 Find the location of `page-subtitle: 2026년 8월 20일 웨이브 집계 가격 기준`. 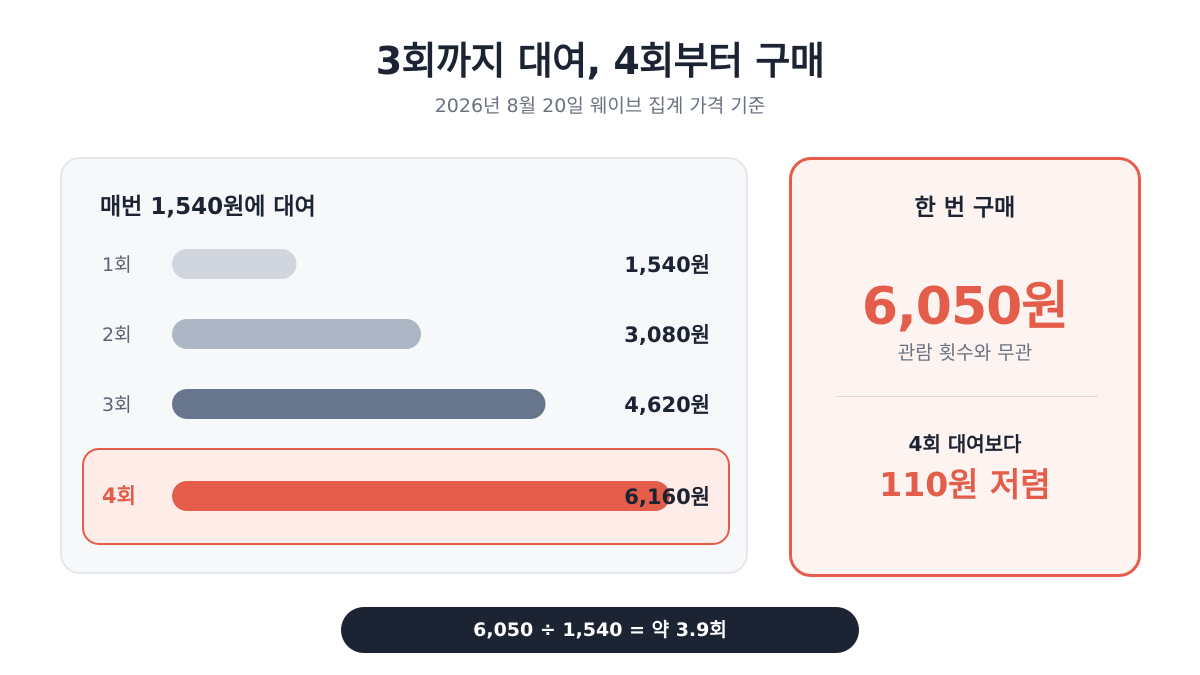

page-subtitle: 2026년 8월 20일 웨이브 집계 가격 기준 is located at coordinates (600, 106).